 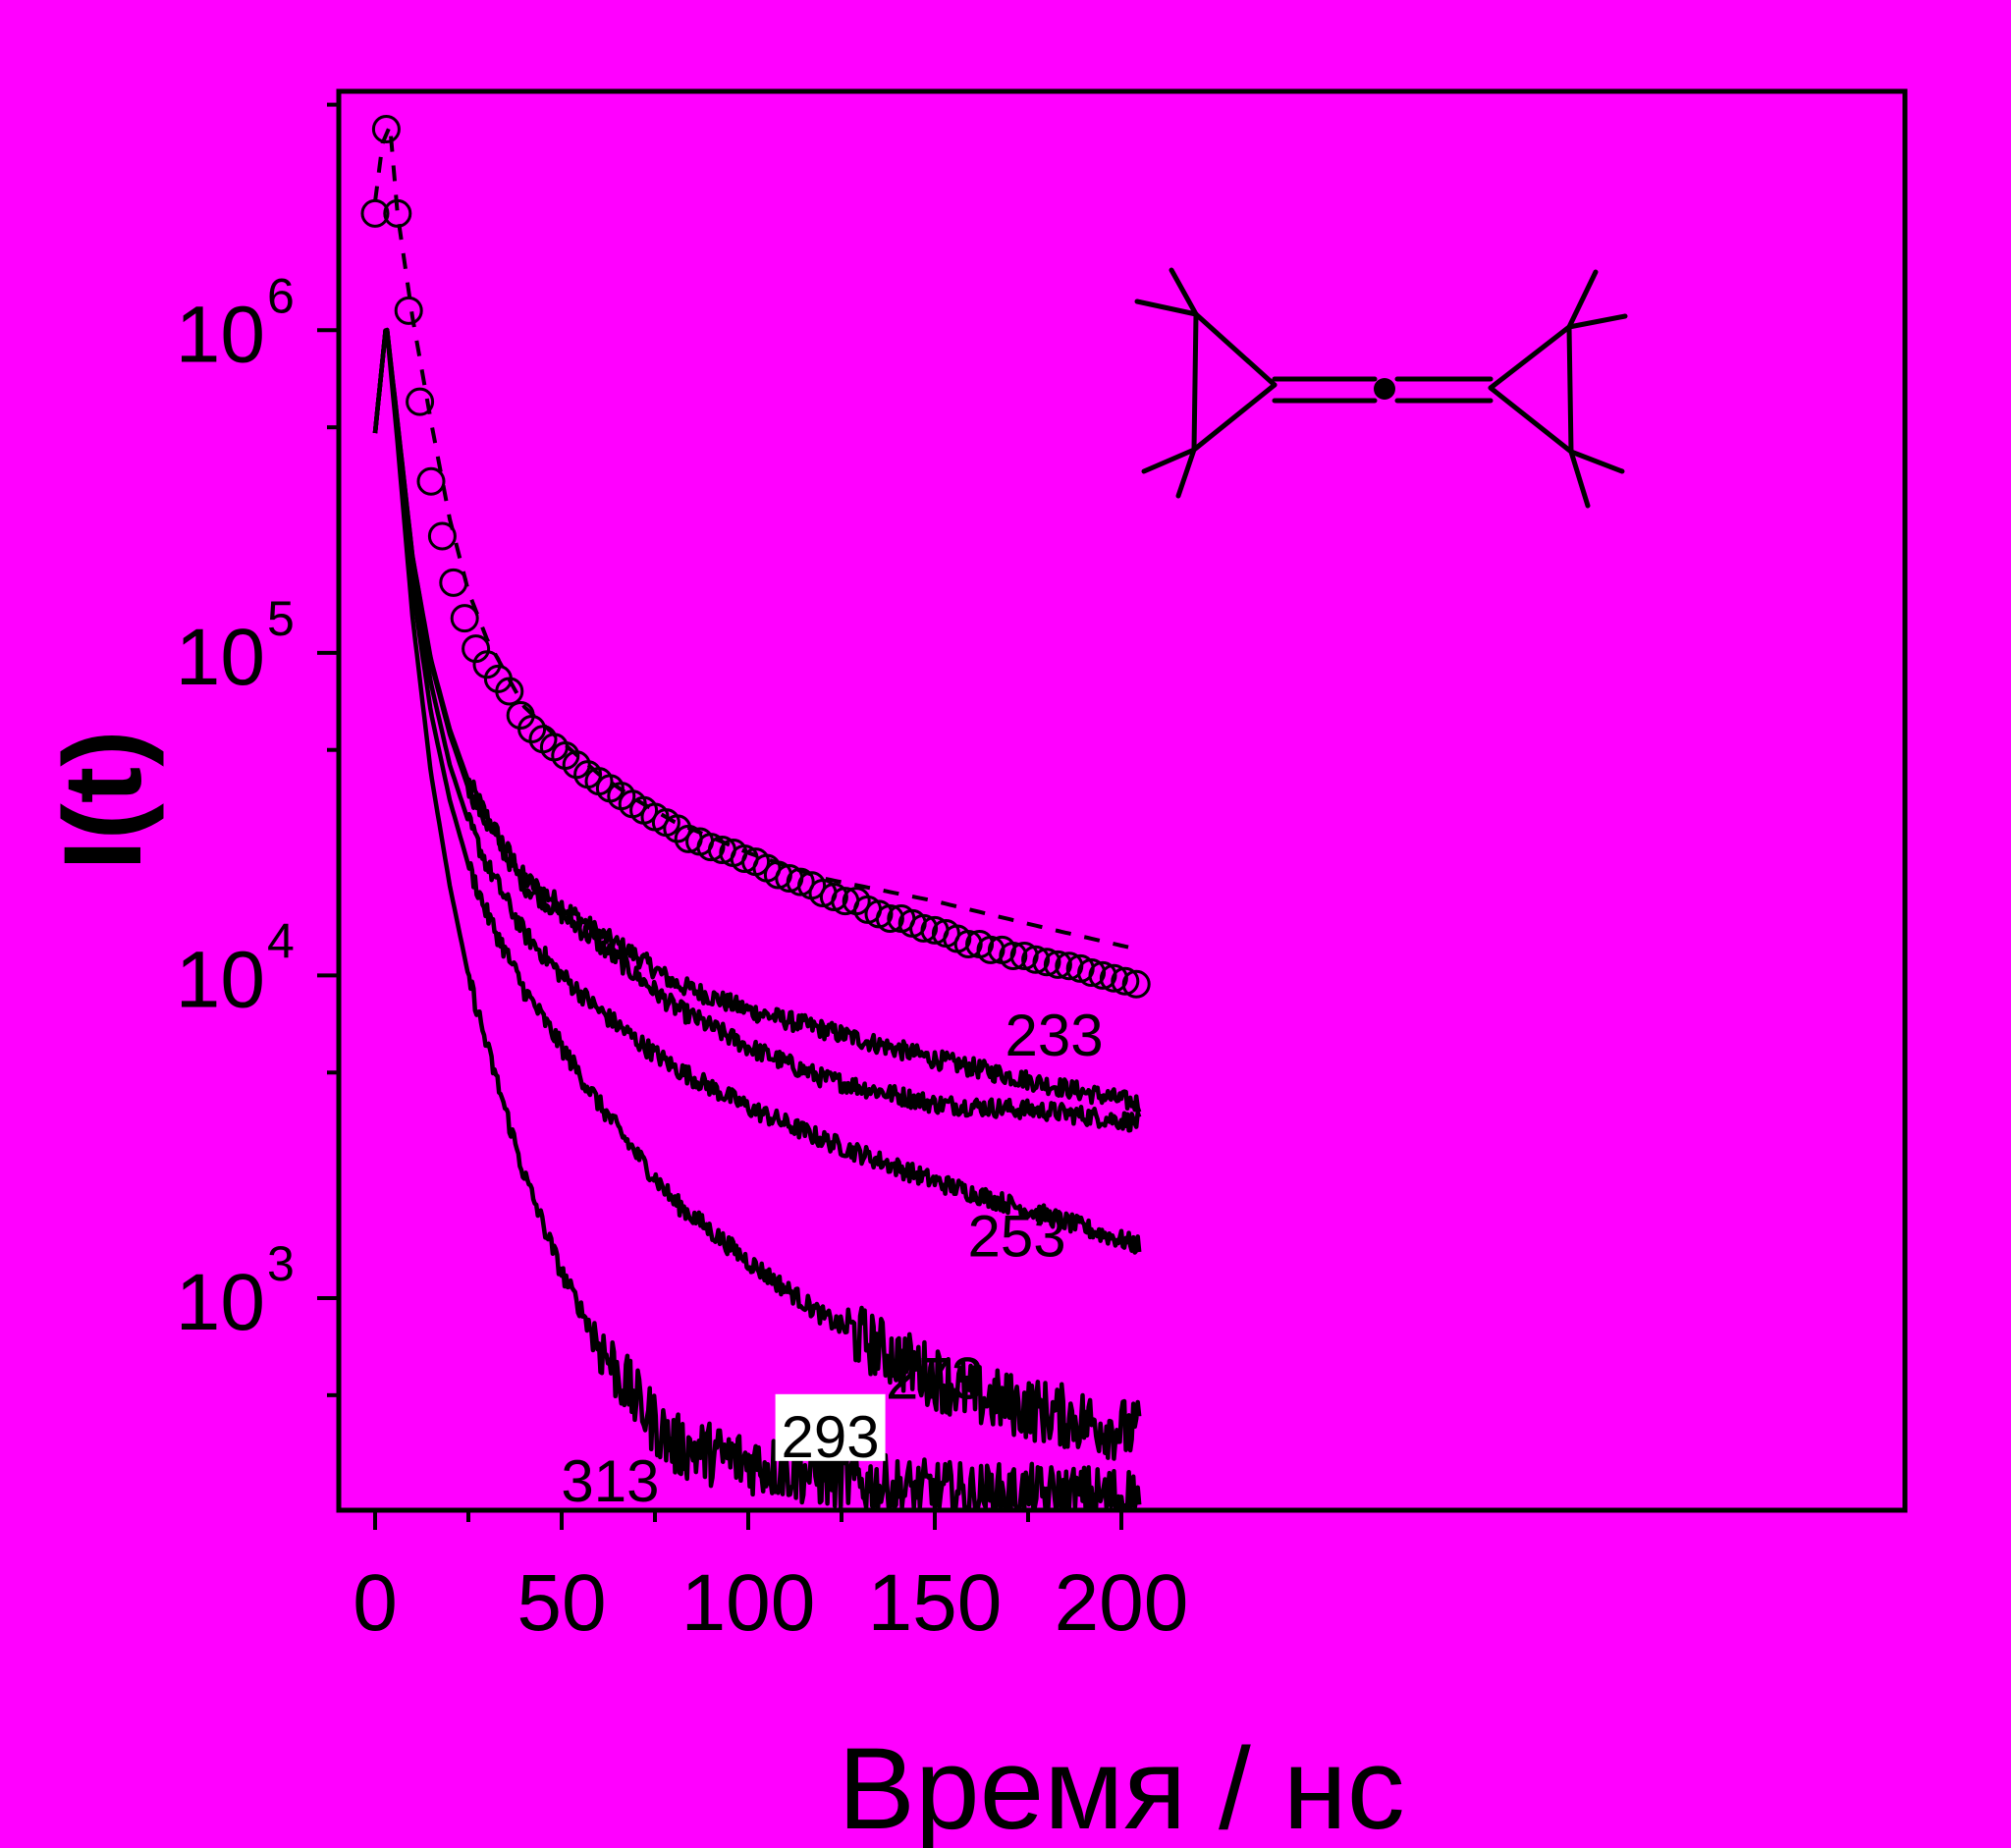 What do you see at coordinates (1381, 388) in the screenshot?
I see `molecule-structure-inset` at bounding box center [1381, 388].